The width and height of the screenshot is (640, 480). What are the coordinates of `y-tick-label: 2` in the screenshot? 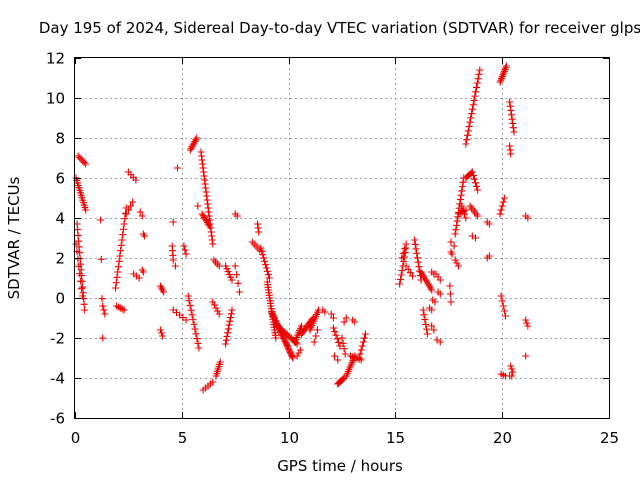 It's located at (60, 259).